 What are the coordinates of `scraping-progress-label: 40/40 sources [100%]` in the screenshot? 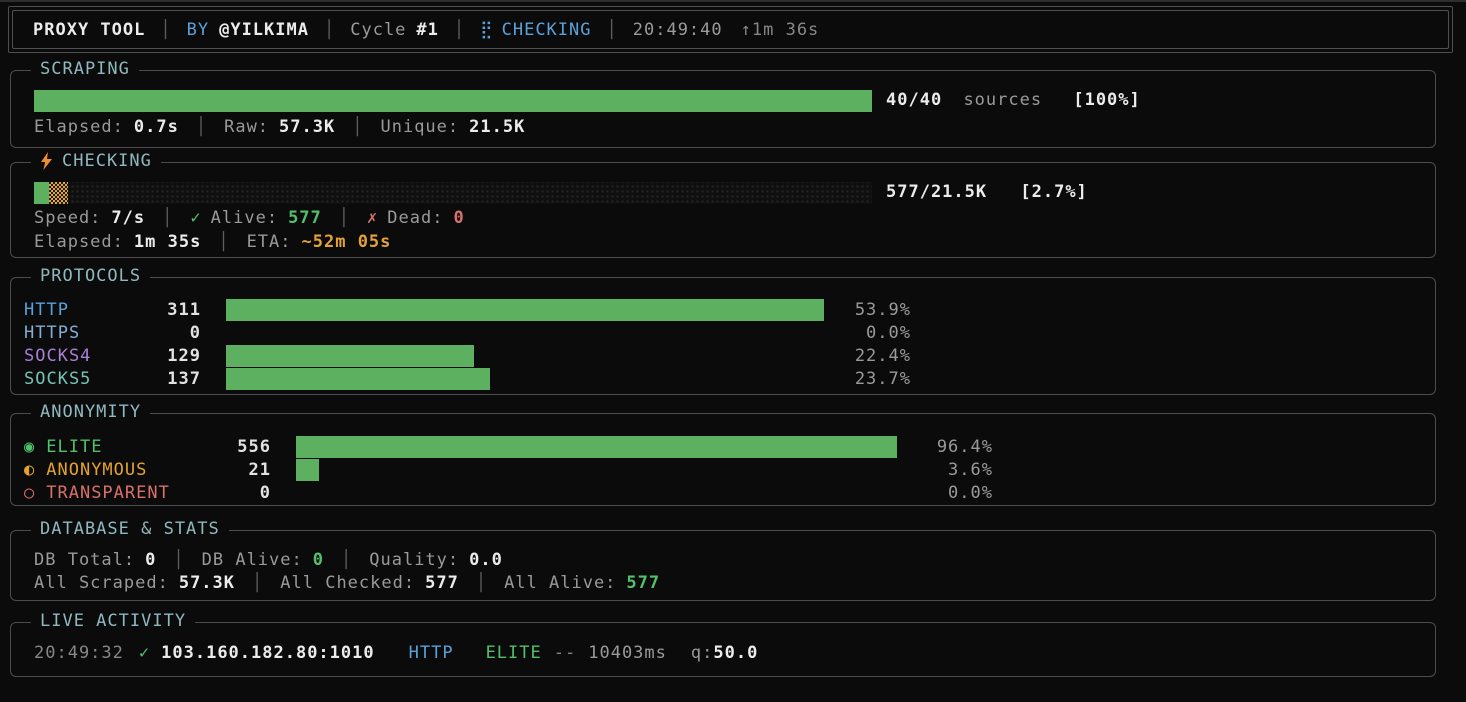 It's located at (1013, 100).